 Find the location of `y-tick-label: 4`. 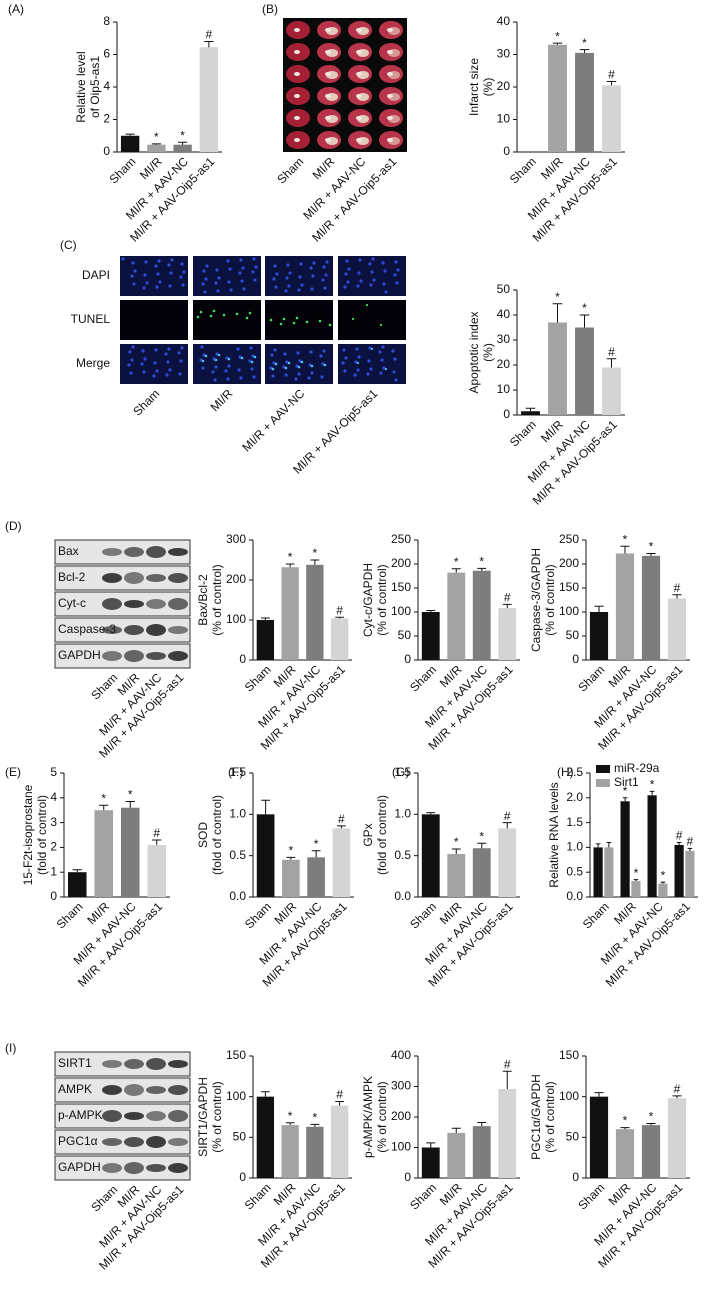

y-tick-label: 4 is located at coordinates (106, 86).